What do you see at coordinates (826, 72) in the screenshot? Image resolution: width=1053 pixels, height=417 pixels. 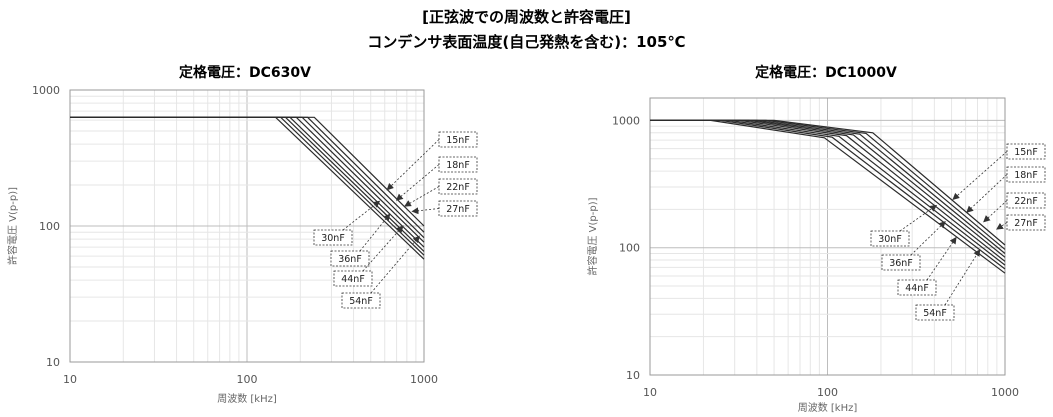 I see `chart-title: 定格電圧：DC1000V` at bounding box center [826, 72].